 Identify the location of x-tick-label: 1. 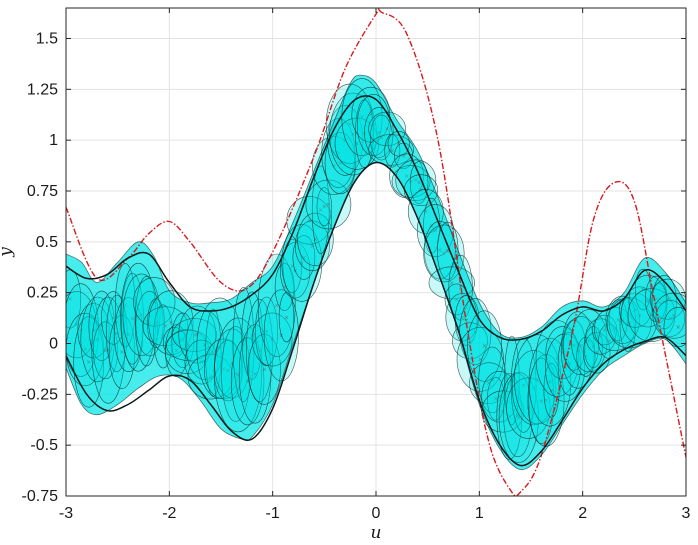
(479, 513).